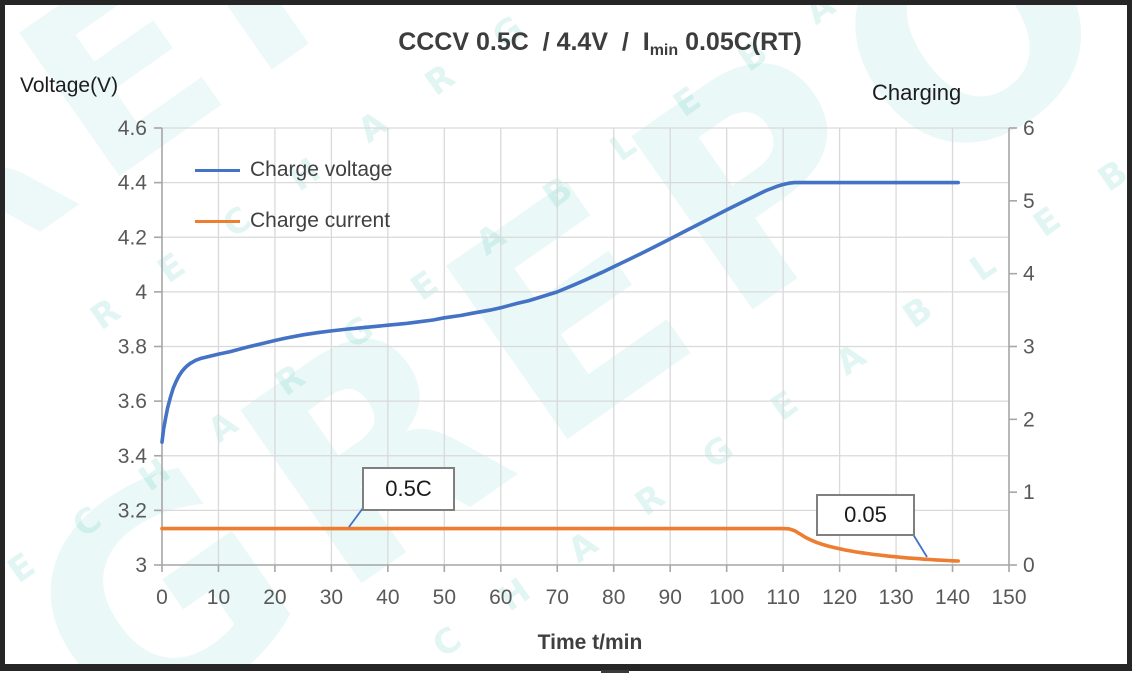  Describe the element at coordinates (865, 515) in the screenshot. I see `annotation-callout-0.05: 0.05` at that location.